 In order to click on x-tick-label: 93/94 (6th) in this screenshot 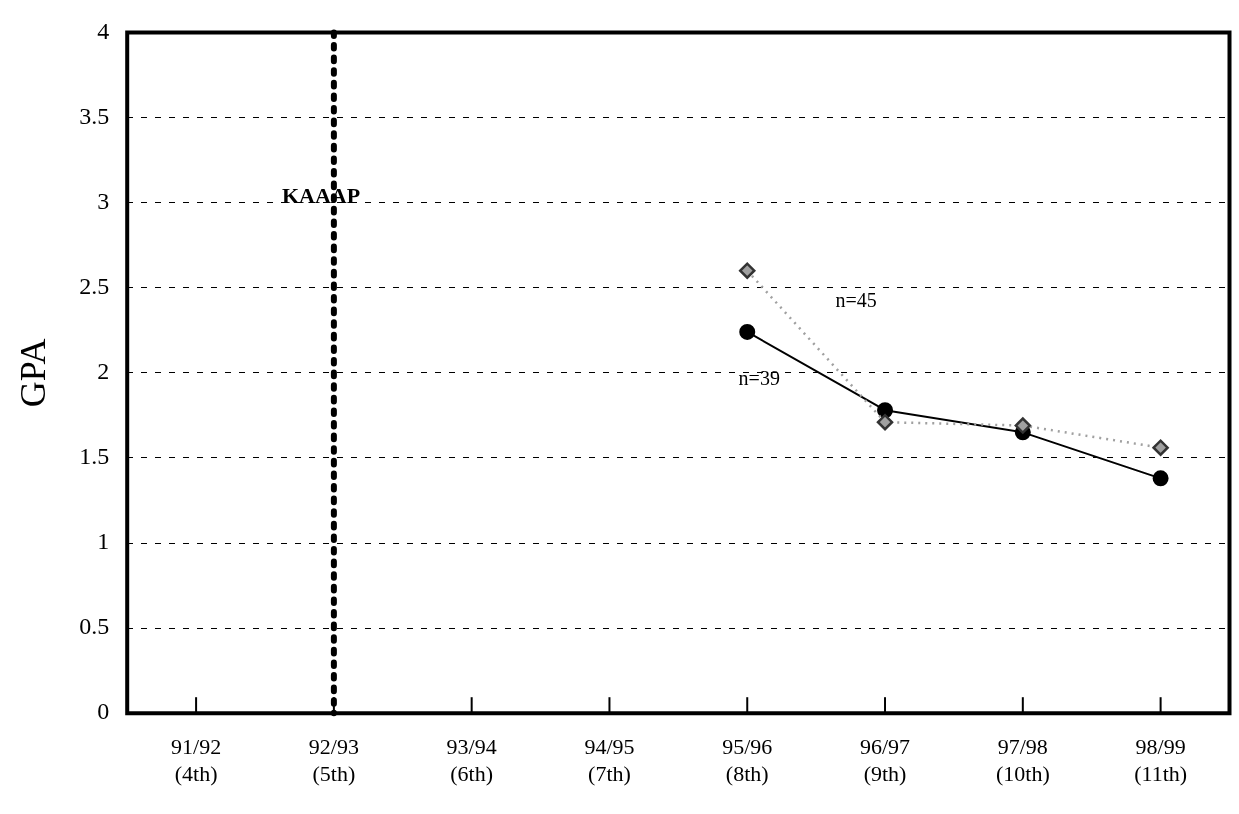, I will do `click(471, 760)`.